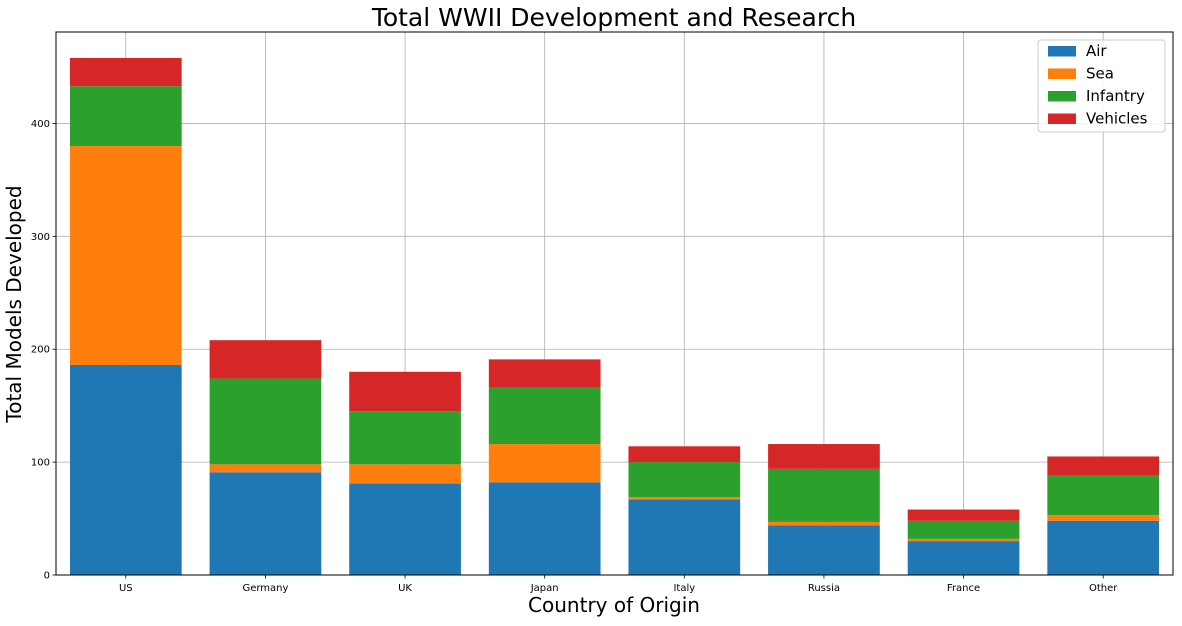 Image resolution: width=1182 pixels, height=626 pixels. I want to click on bar-france-vehicles, so click(963, 515).